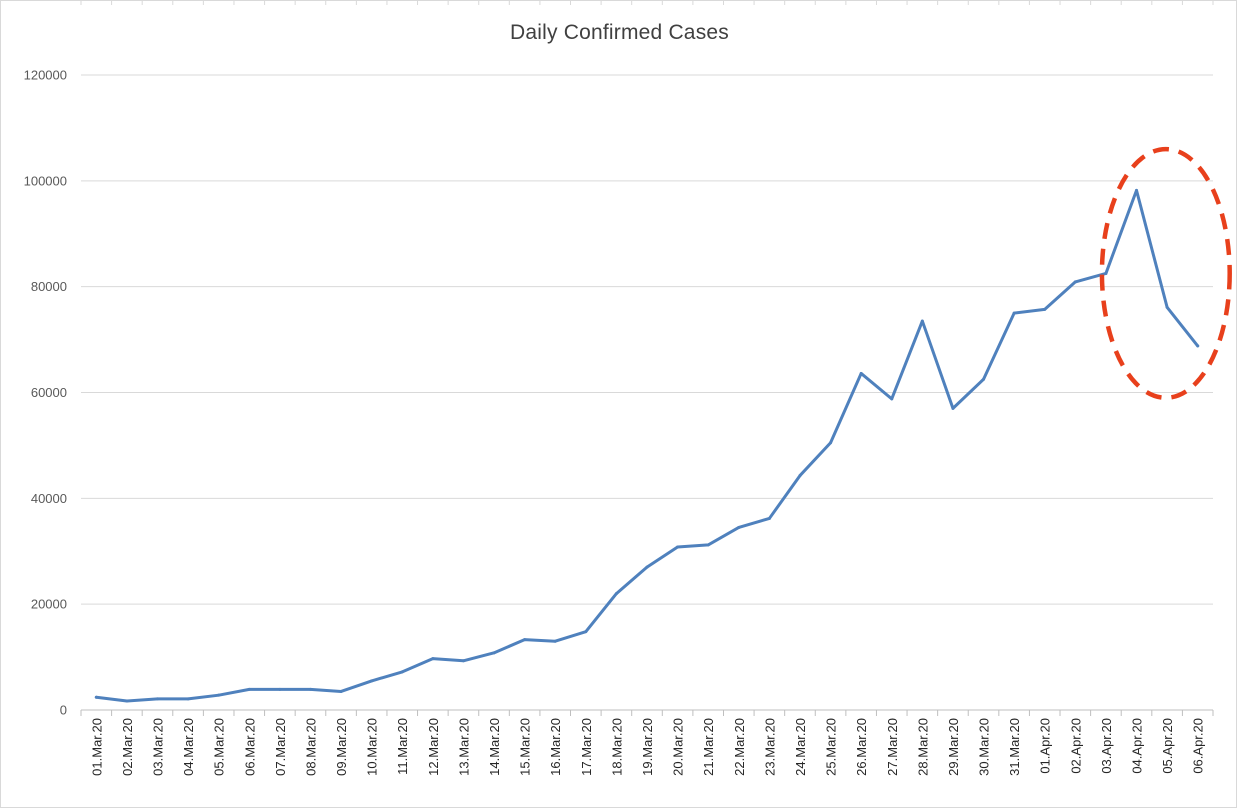 Image resolution: width=1237 pixels, height=809 pixels. I want to click on x-tick-label: 08.Mar.20, so click(310, 747).